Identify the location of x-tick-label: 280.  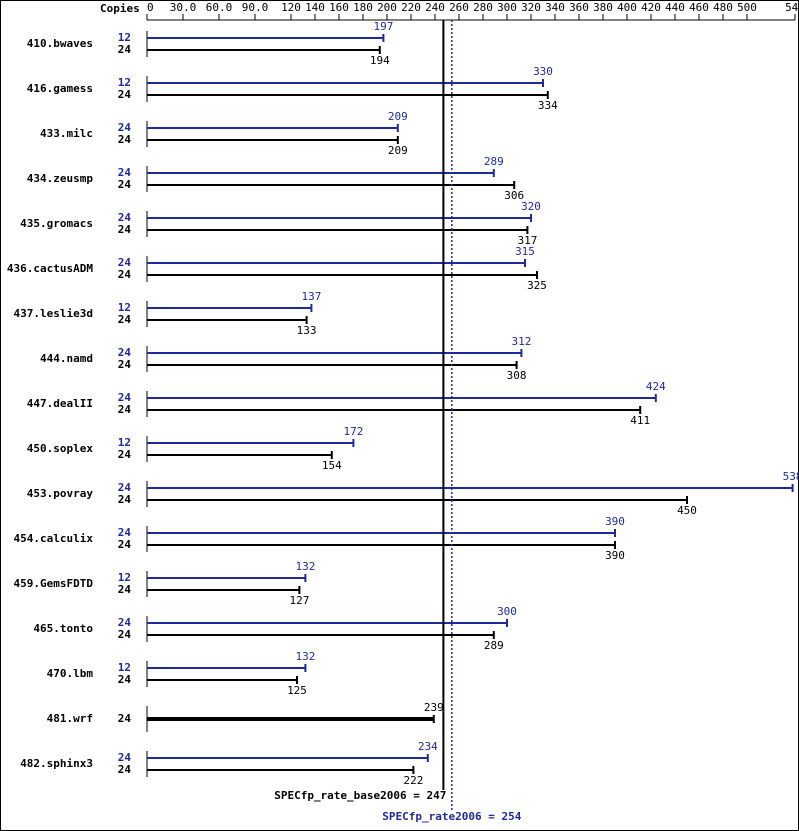
(483, 7).